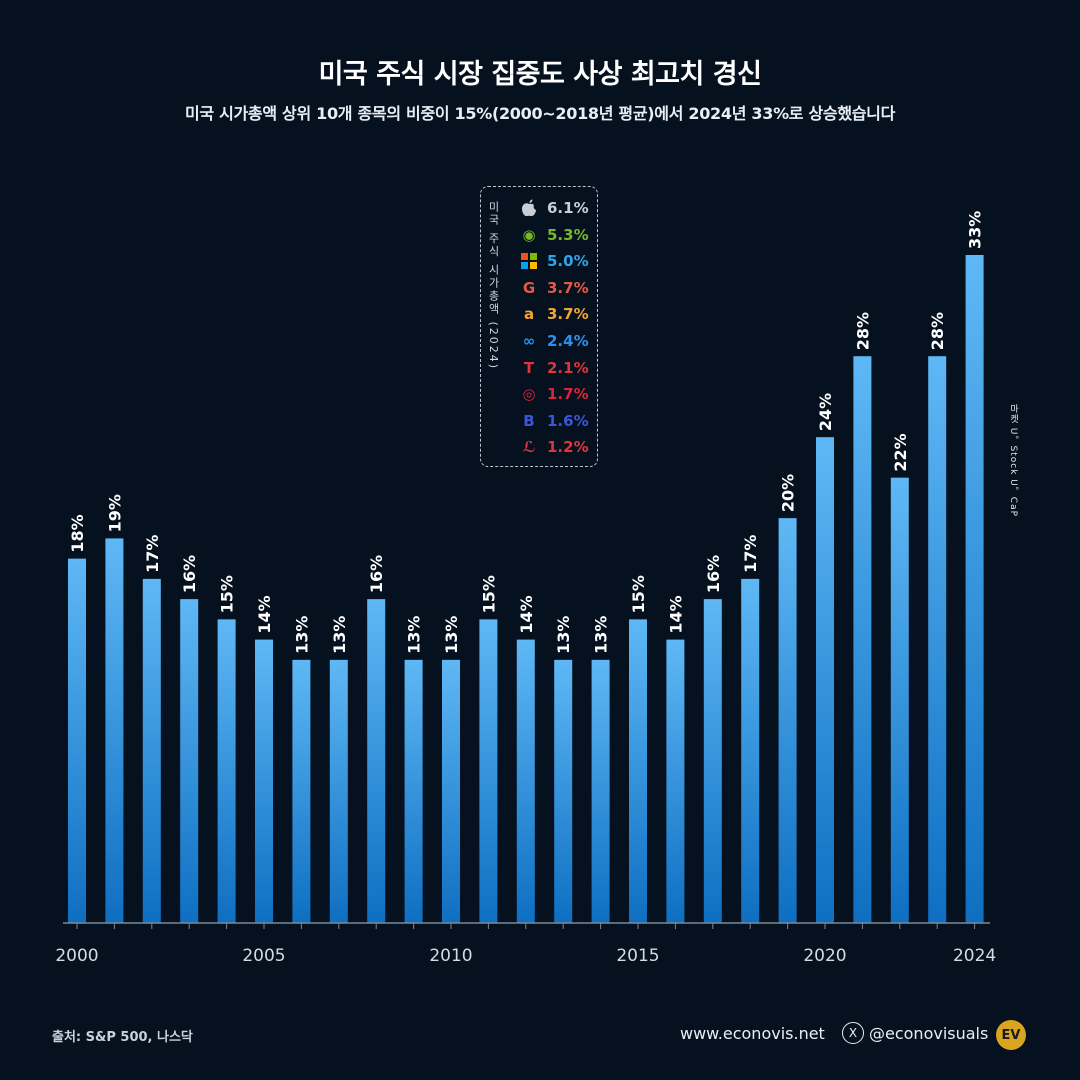 The image size is (1080, 1080). I want to click on bar-2002, so click(151, 750).